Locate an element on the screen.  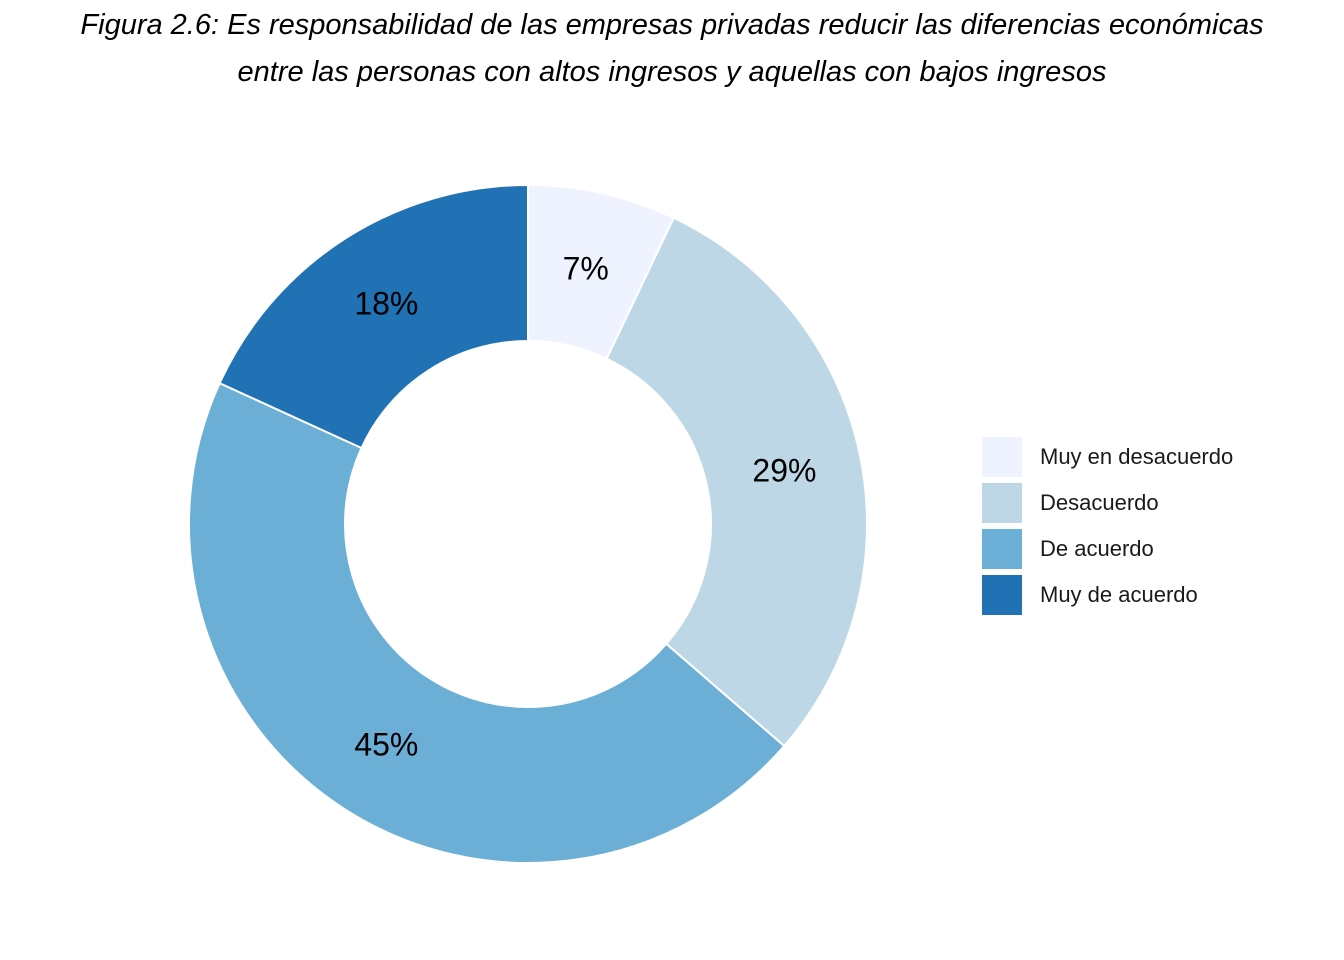
legend-label: Muy en desacuerdo is located at coordinates (1137, 456).